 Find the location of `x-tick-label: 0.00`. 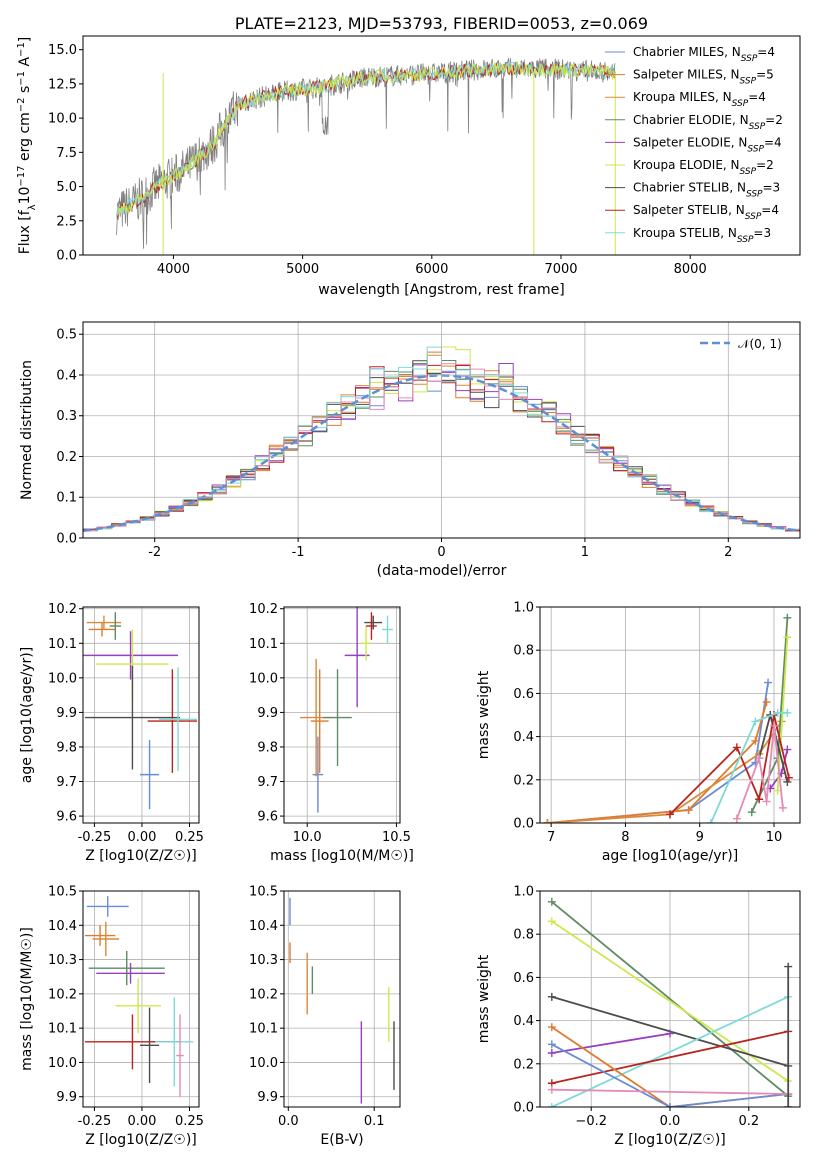

x-tick-label: 0.00 is located at coordinates (141, 837).